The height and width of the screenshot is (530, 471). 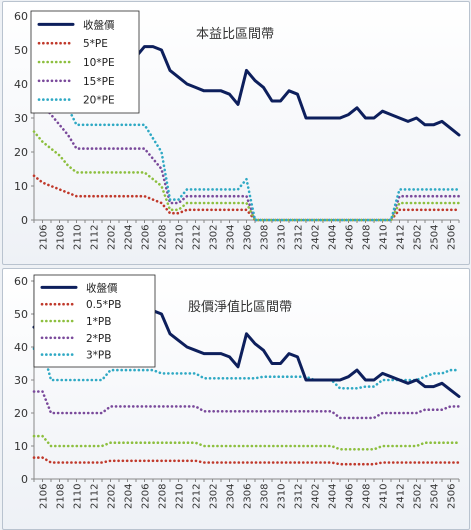 I want to click on chart-title: 股價淨值比區間帶, so click(x=240, y=307).